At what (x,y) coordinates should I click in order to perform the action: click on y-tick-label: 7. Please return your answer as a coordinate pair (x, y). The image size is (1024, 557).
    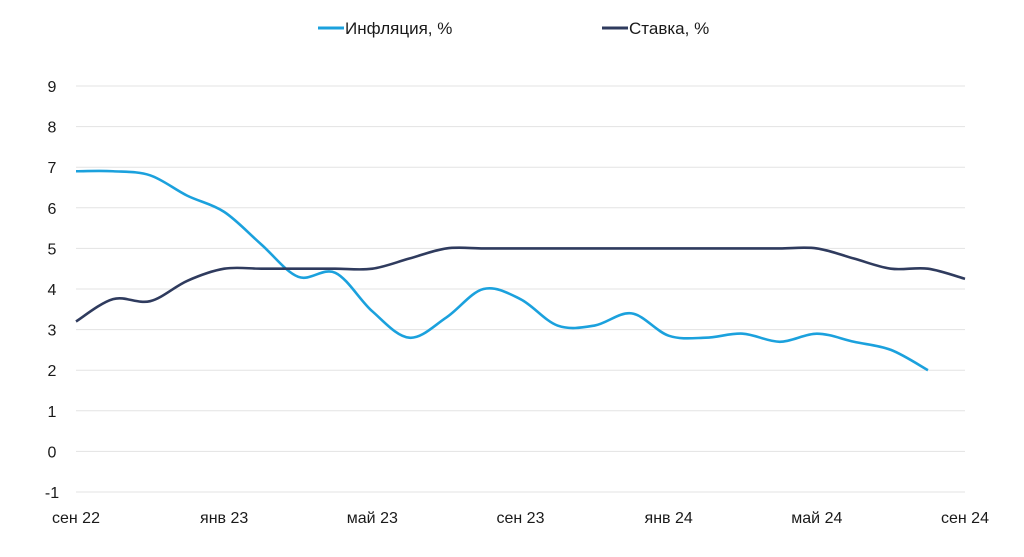
    Looking at the image, I should click on (52, 168).